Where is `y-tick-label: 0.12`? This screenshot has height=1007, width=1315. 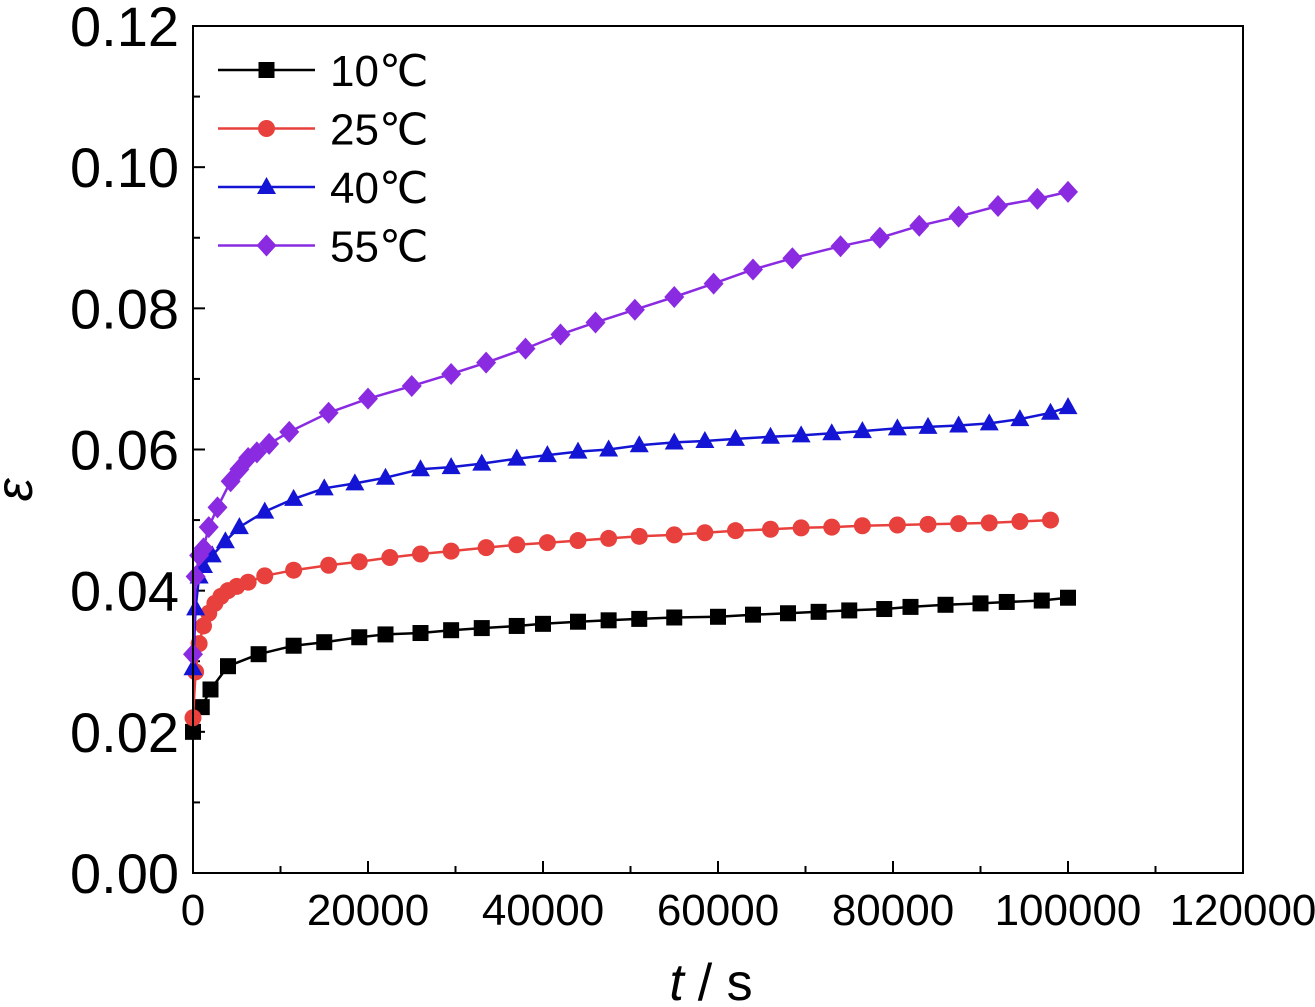
y-tick-label: 0.12 is located at coordinates (124, 29).